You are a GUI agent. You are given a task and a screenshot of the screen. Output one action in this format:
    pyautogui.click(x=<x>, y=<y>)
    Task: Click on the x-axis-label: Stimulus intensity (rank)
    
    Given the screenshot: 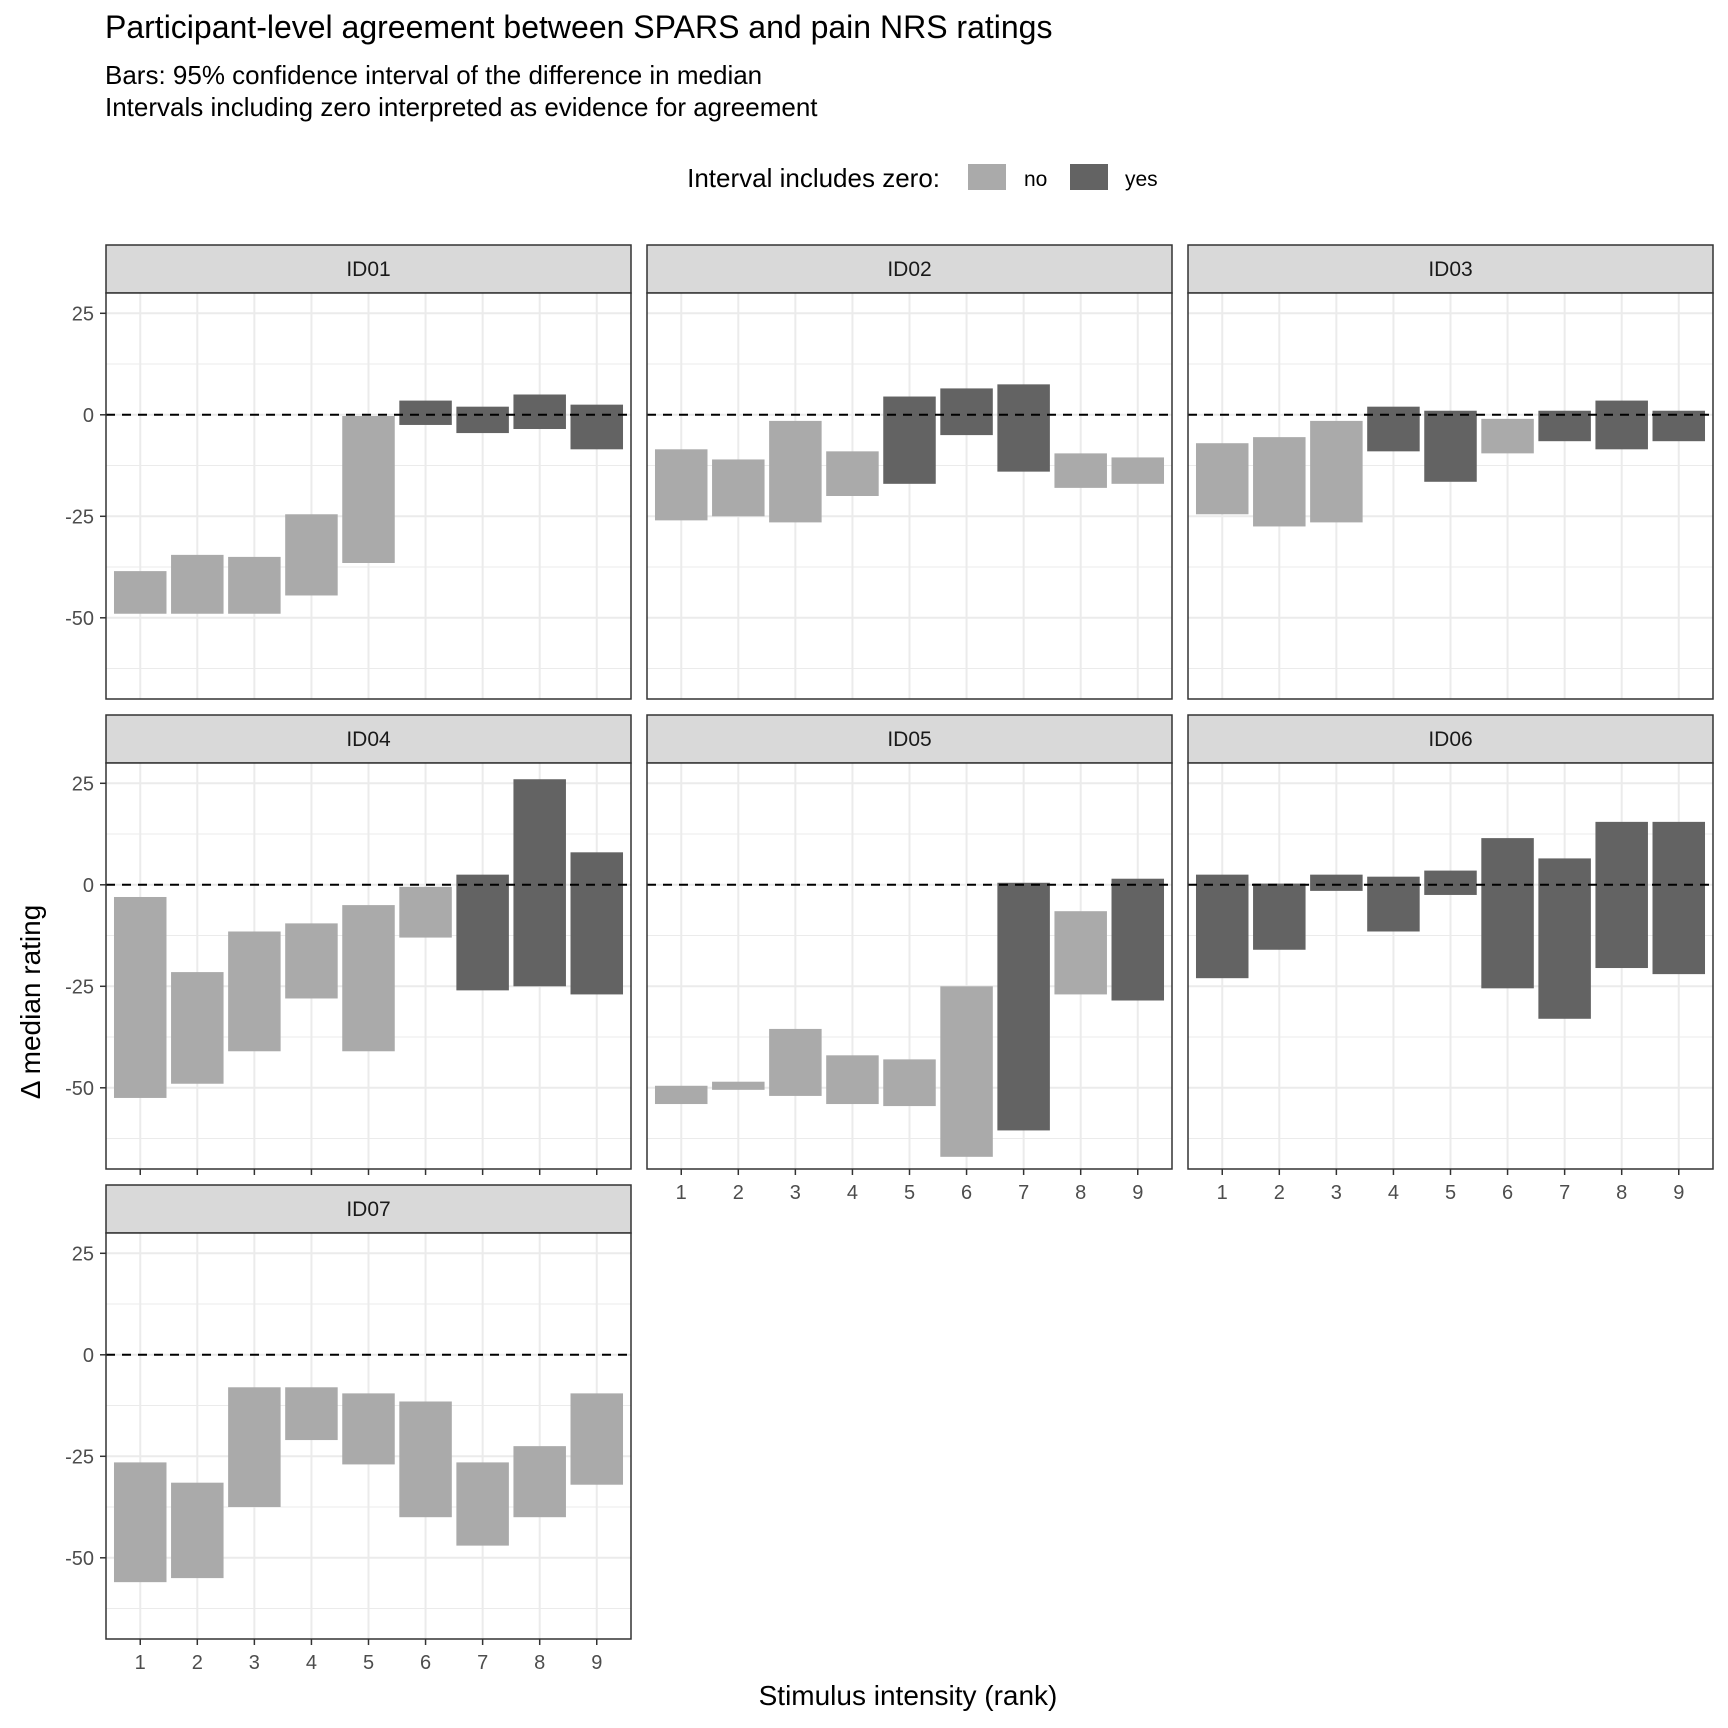 What is the action you would take?
    pyautogui.click(x=908, y=1695)
    